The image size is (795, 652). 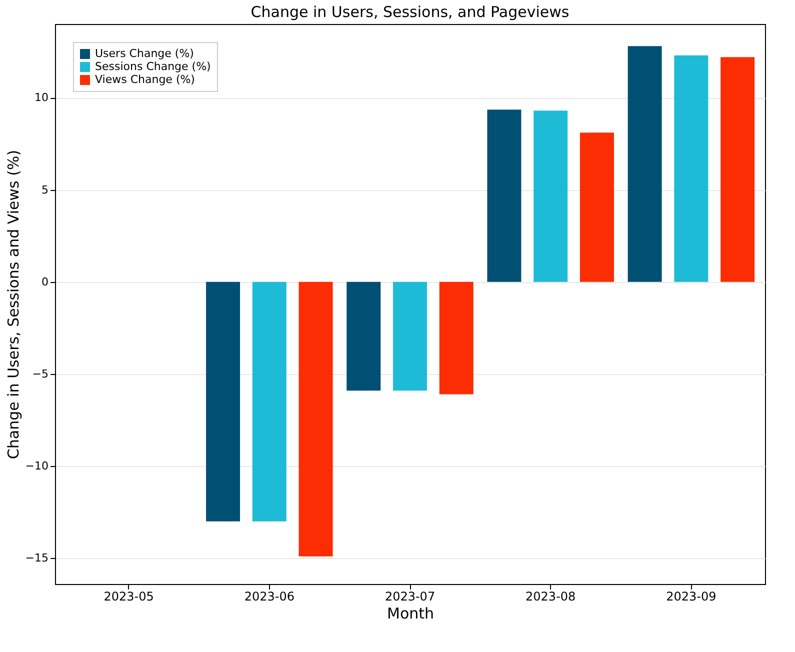 I want to click on chart-title: Change in Users, Sessions, and Pageviews, so click(x=410, y=12).